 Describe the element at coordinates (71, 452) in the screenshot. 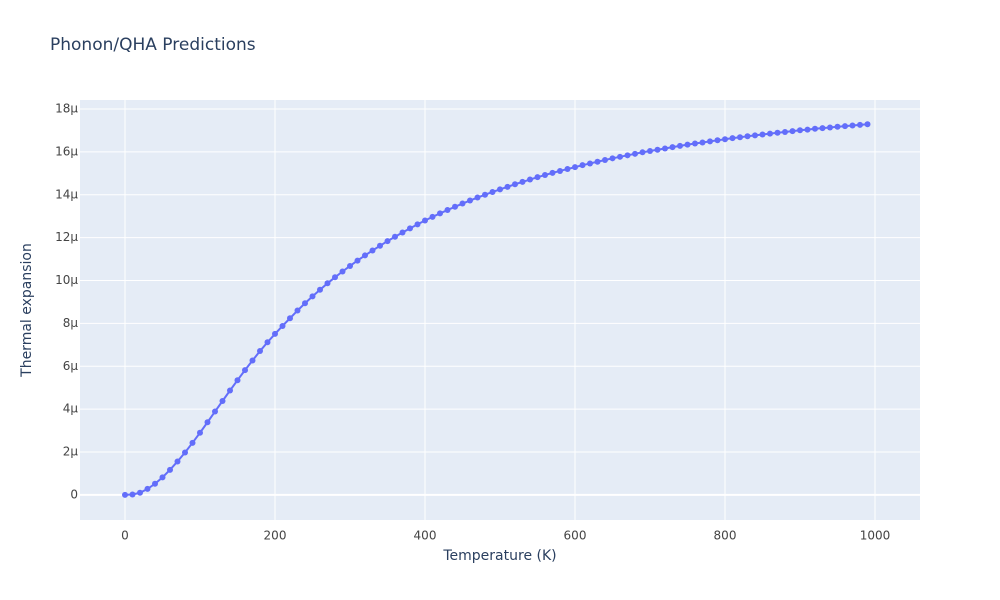

I see `y-tick-label: 2μ` at that location.